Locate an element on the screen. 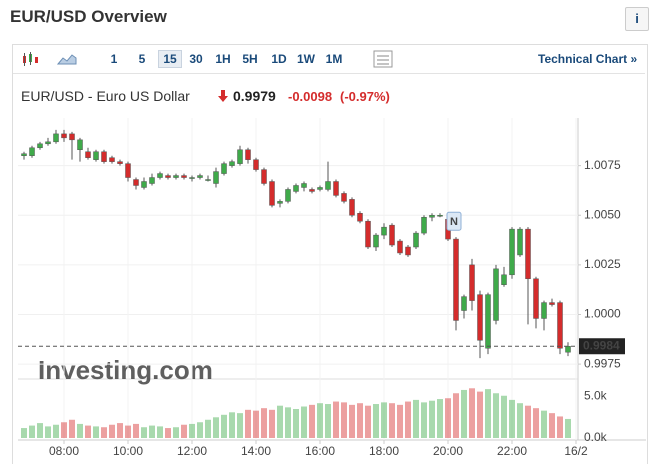 This screenshot has height=464, width=650. price-tag-label: 0.9984 is located at coordinates (601, 345).